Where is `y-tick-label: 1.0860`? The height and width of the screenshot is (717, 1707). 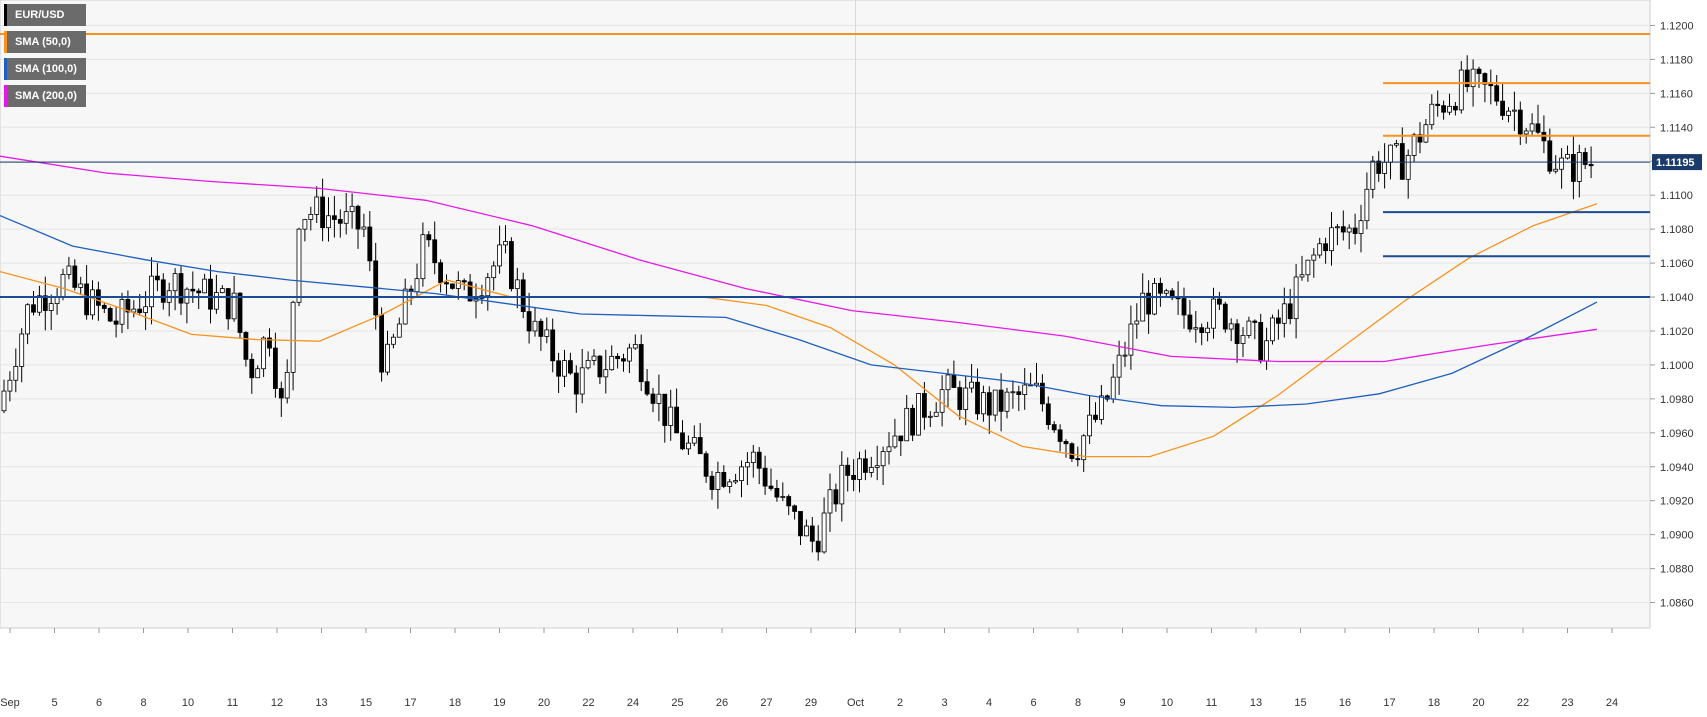
y-tick-label: 1.0860 is located at coordinates (1677, 604).